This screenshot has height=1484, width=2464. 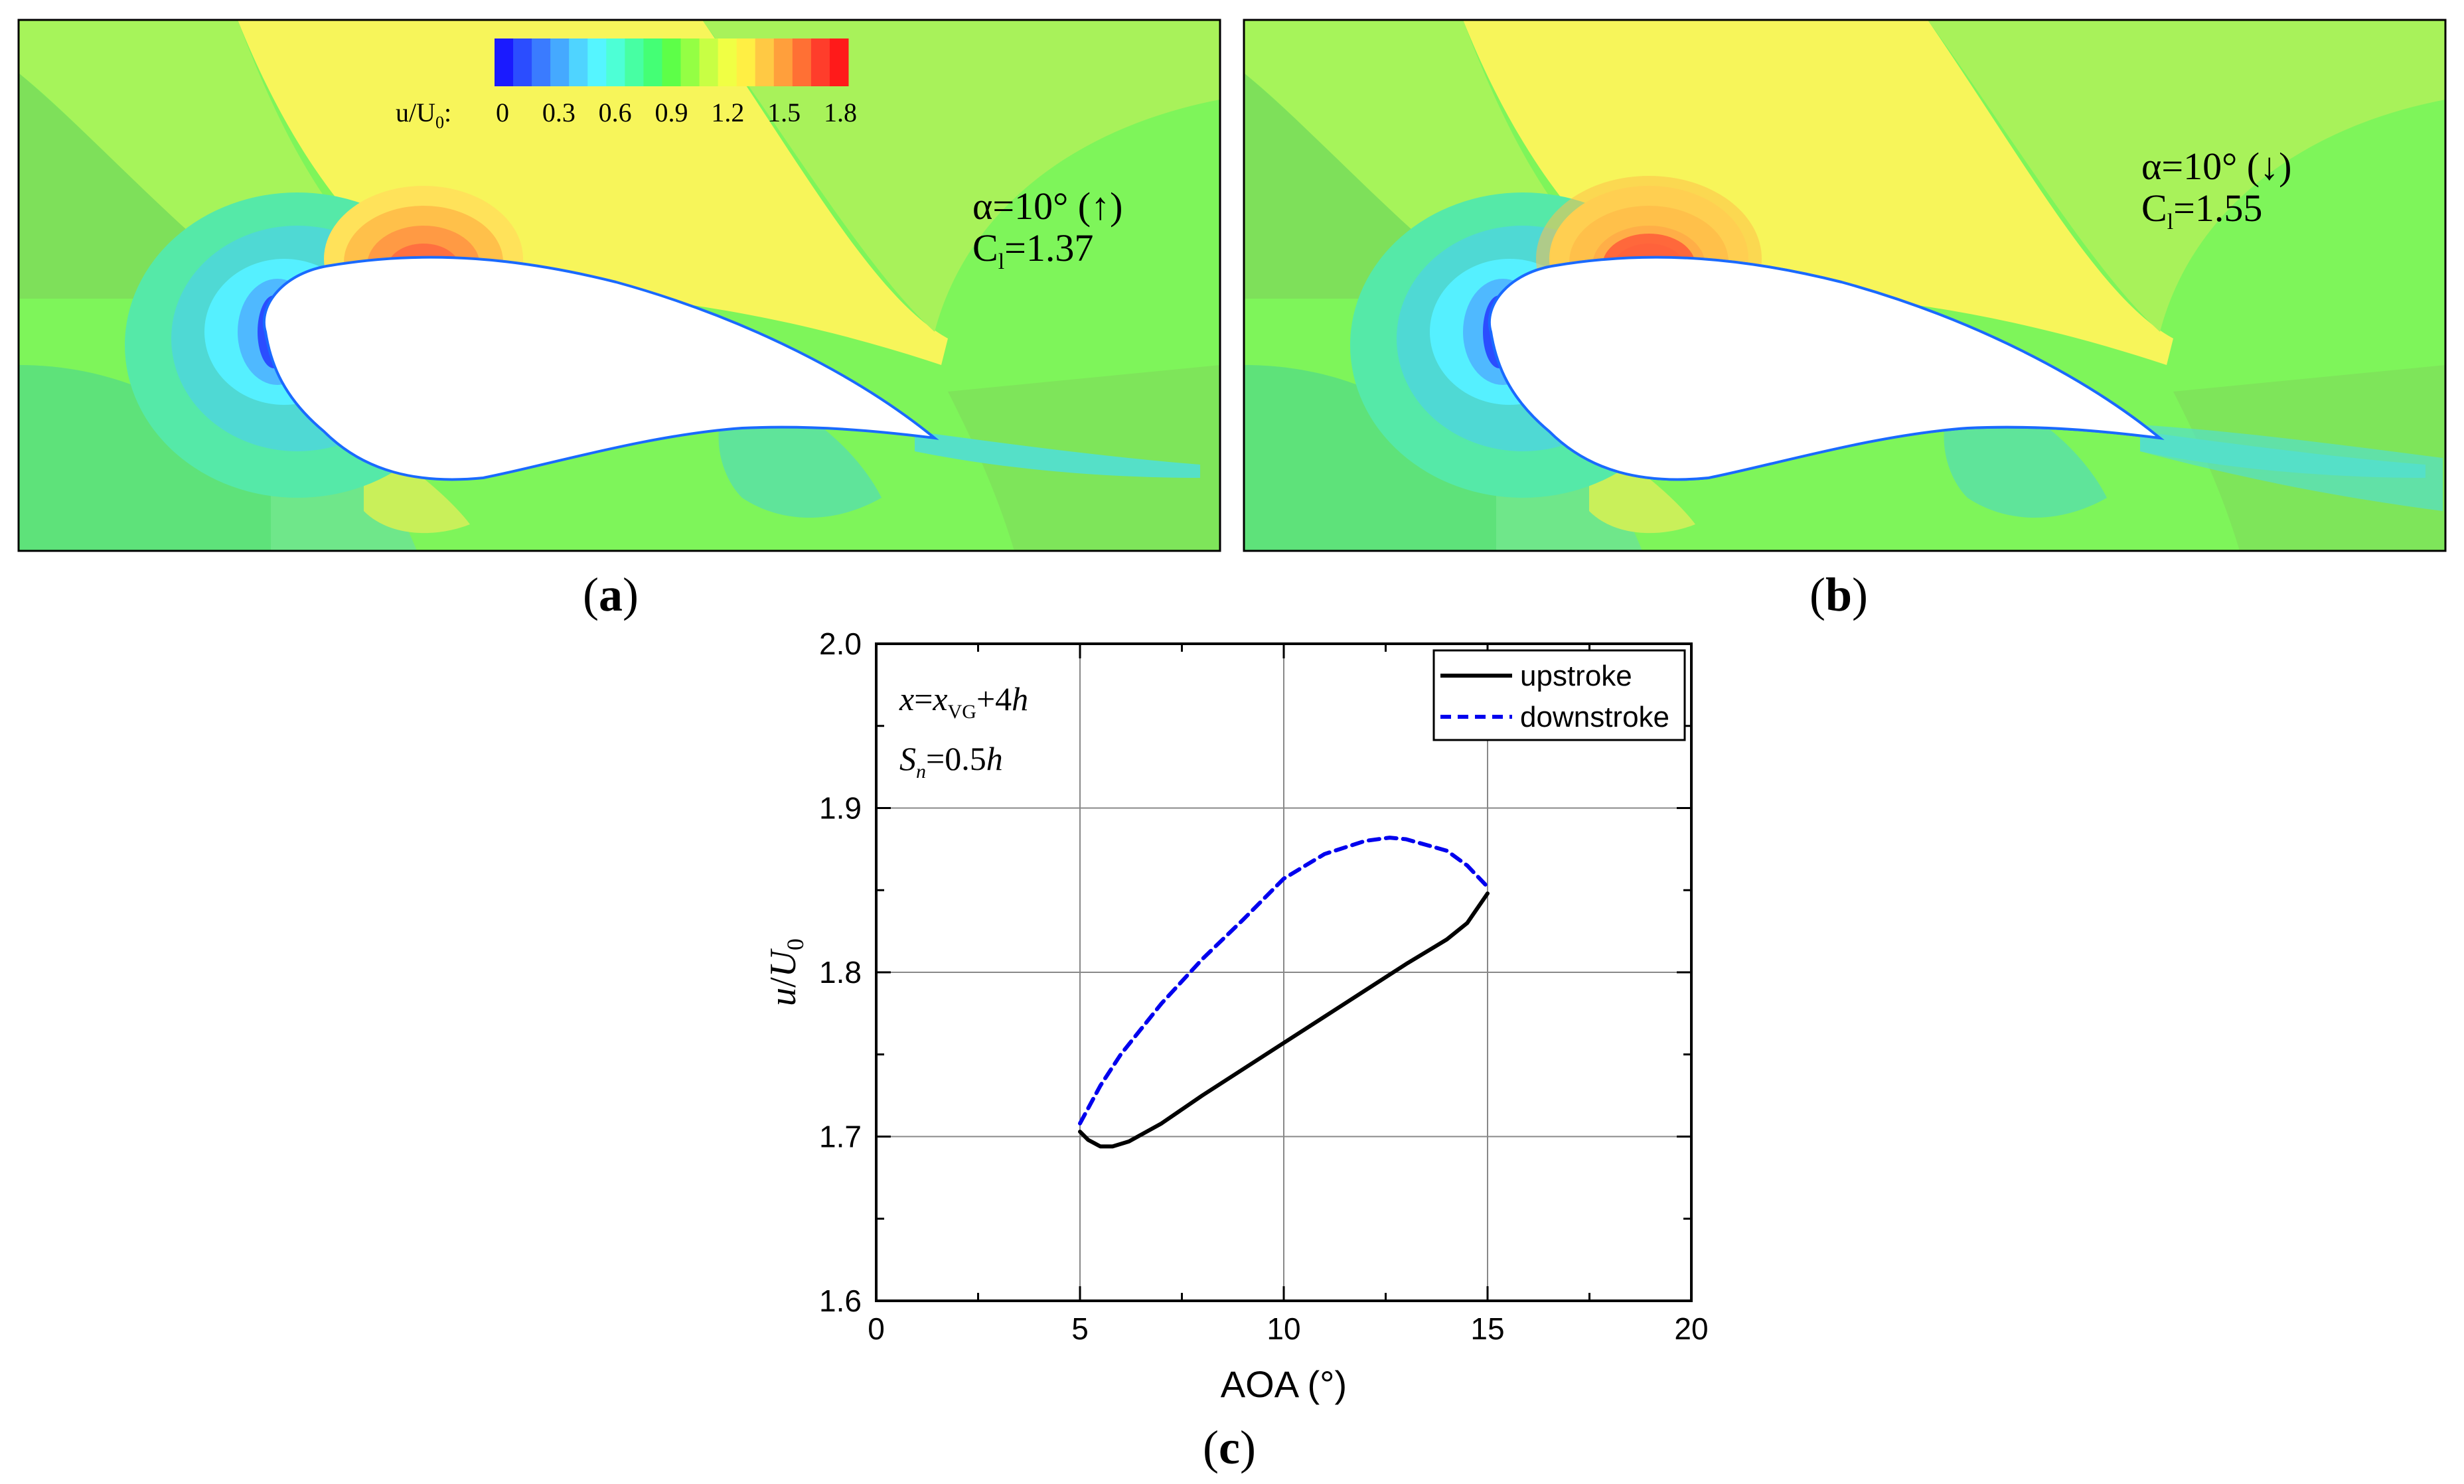 What do you see at coordinates (728, 112) in the screenshot?
I see `colorbar-tick-label: 1.2` at bounding box center [728, 112].